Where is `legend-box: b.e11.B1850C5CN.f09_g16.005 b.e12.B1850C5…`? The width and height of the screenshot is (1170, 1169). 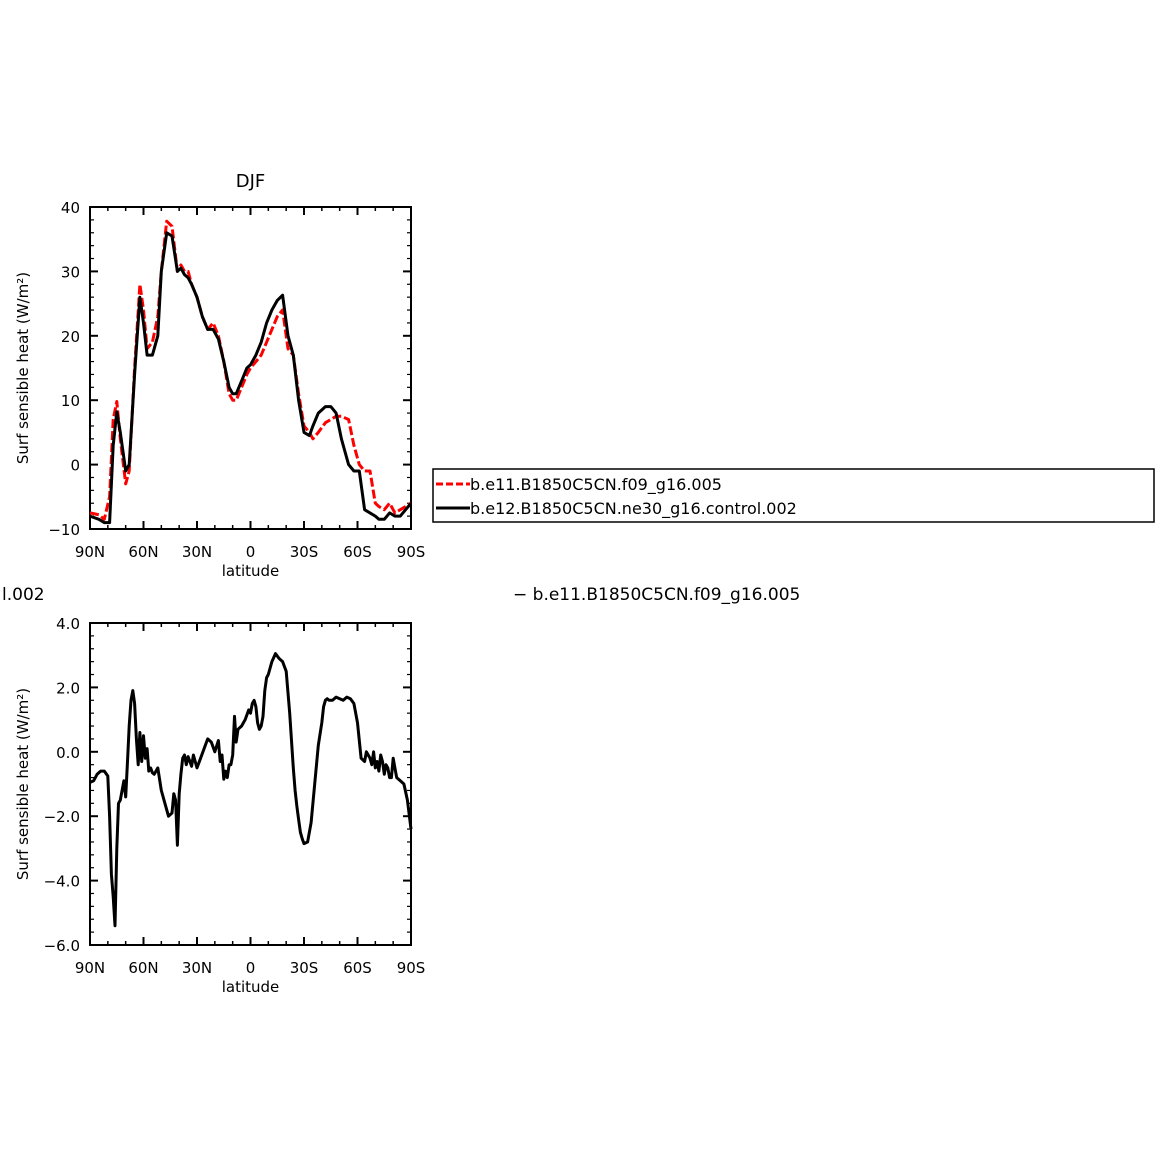
legend-box: b.e11.B1850C5CN.f09_g16.005 b.e12.B1850C5… is located at coordinates (793, 495).